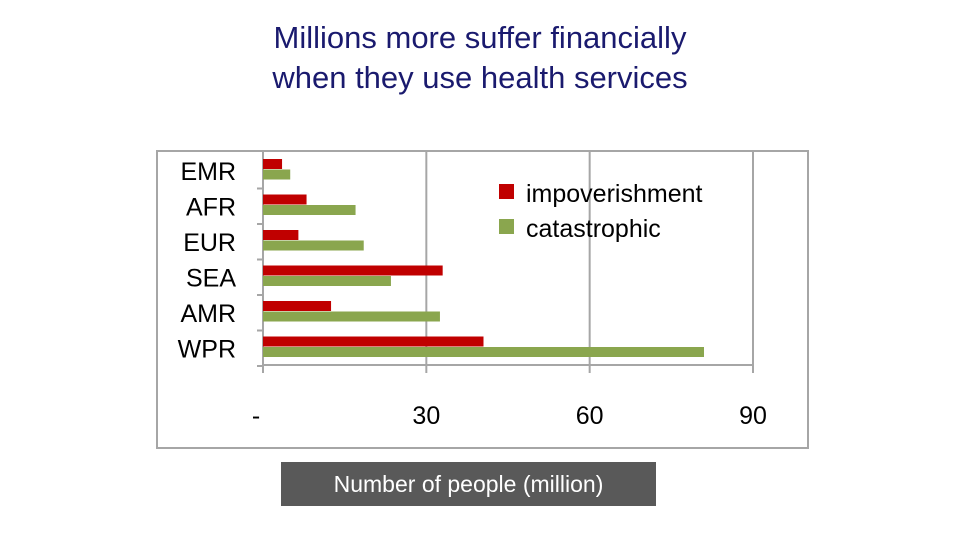 Image resolution: width=960 pixels, height=540 pixels. I want to click on category-label-emr: EMR, so click(208, 172).